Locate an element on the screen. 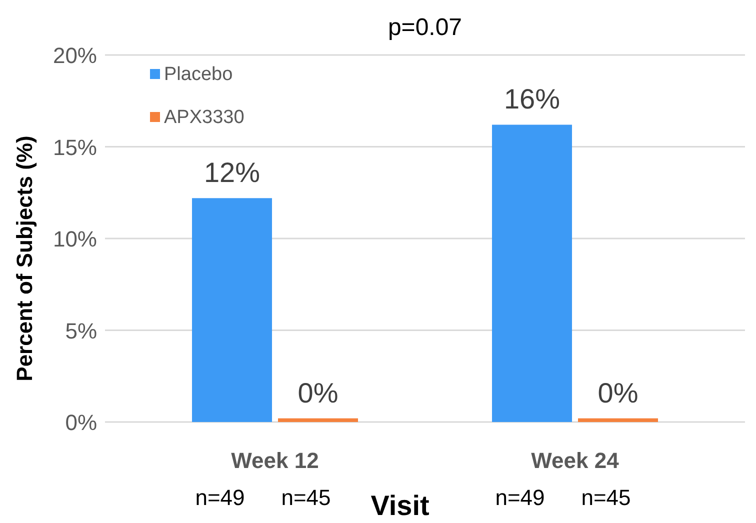 The image size is (756, 523). y-tick-label: 0% is located at coordinates (81, 422).